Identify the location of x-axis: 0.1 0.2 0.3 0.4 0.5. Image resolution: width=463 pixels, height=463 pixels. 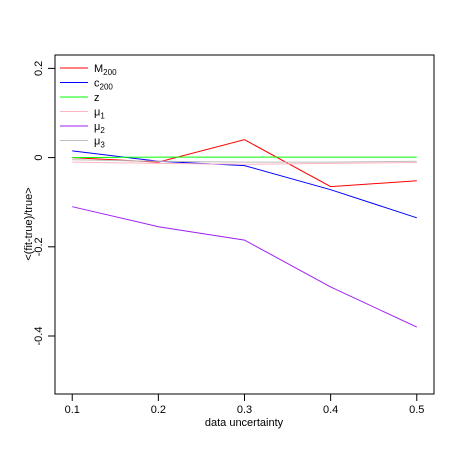
(244, 405).